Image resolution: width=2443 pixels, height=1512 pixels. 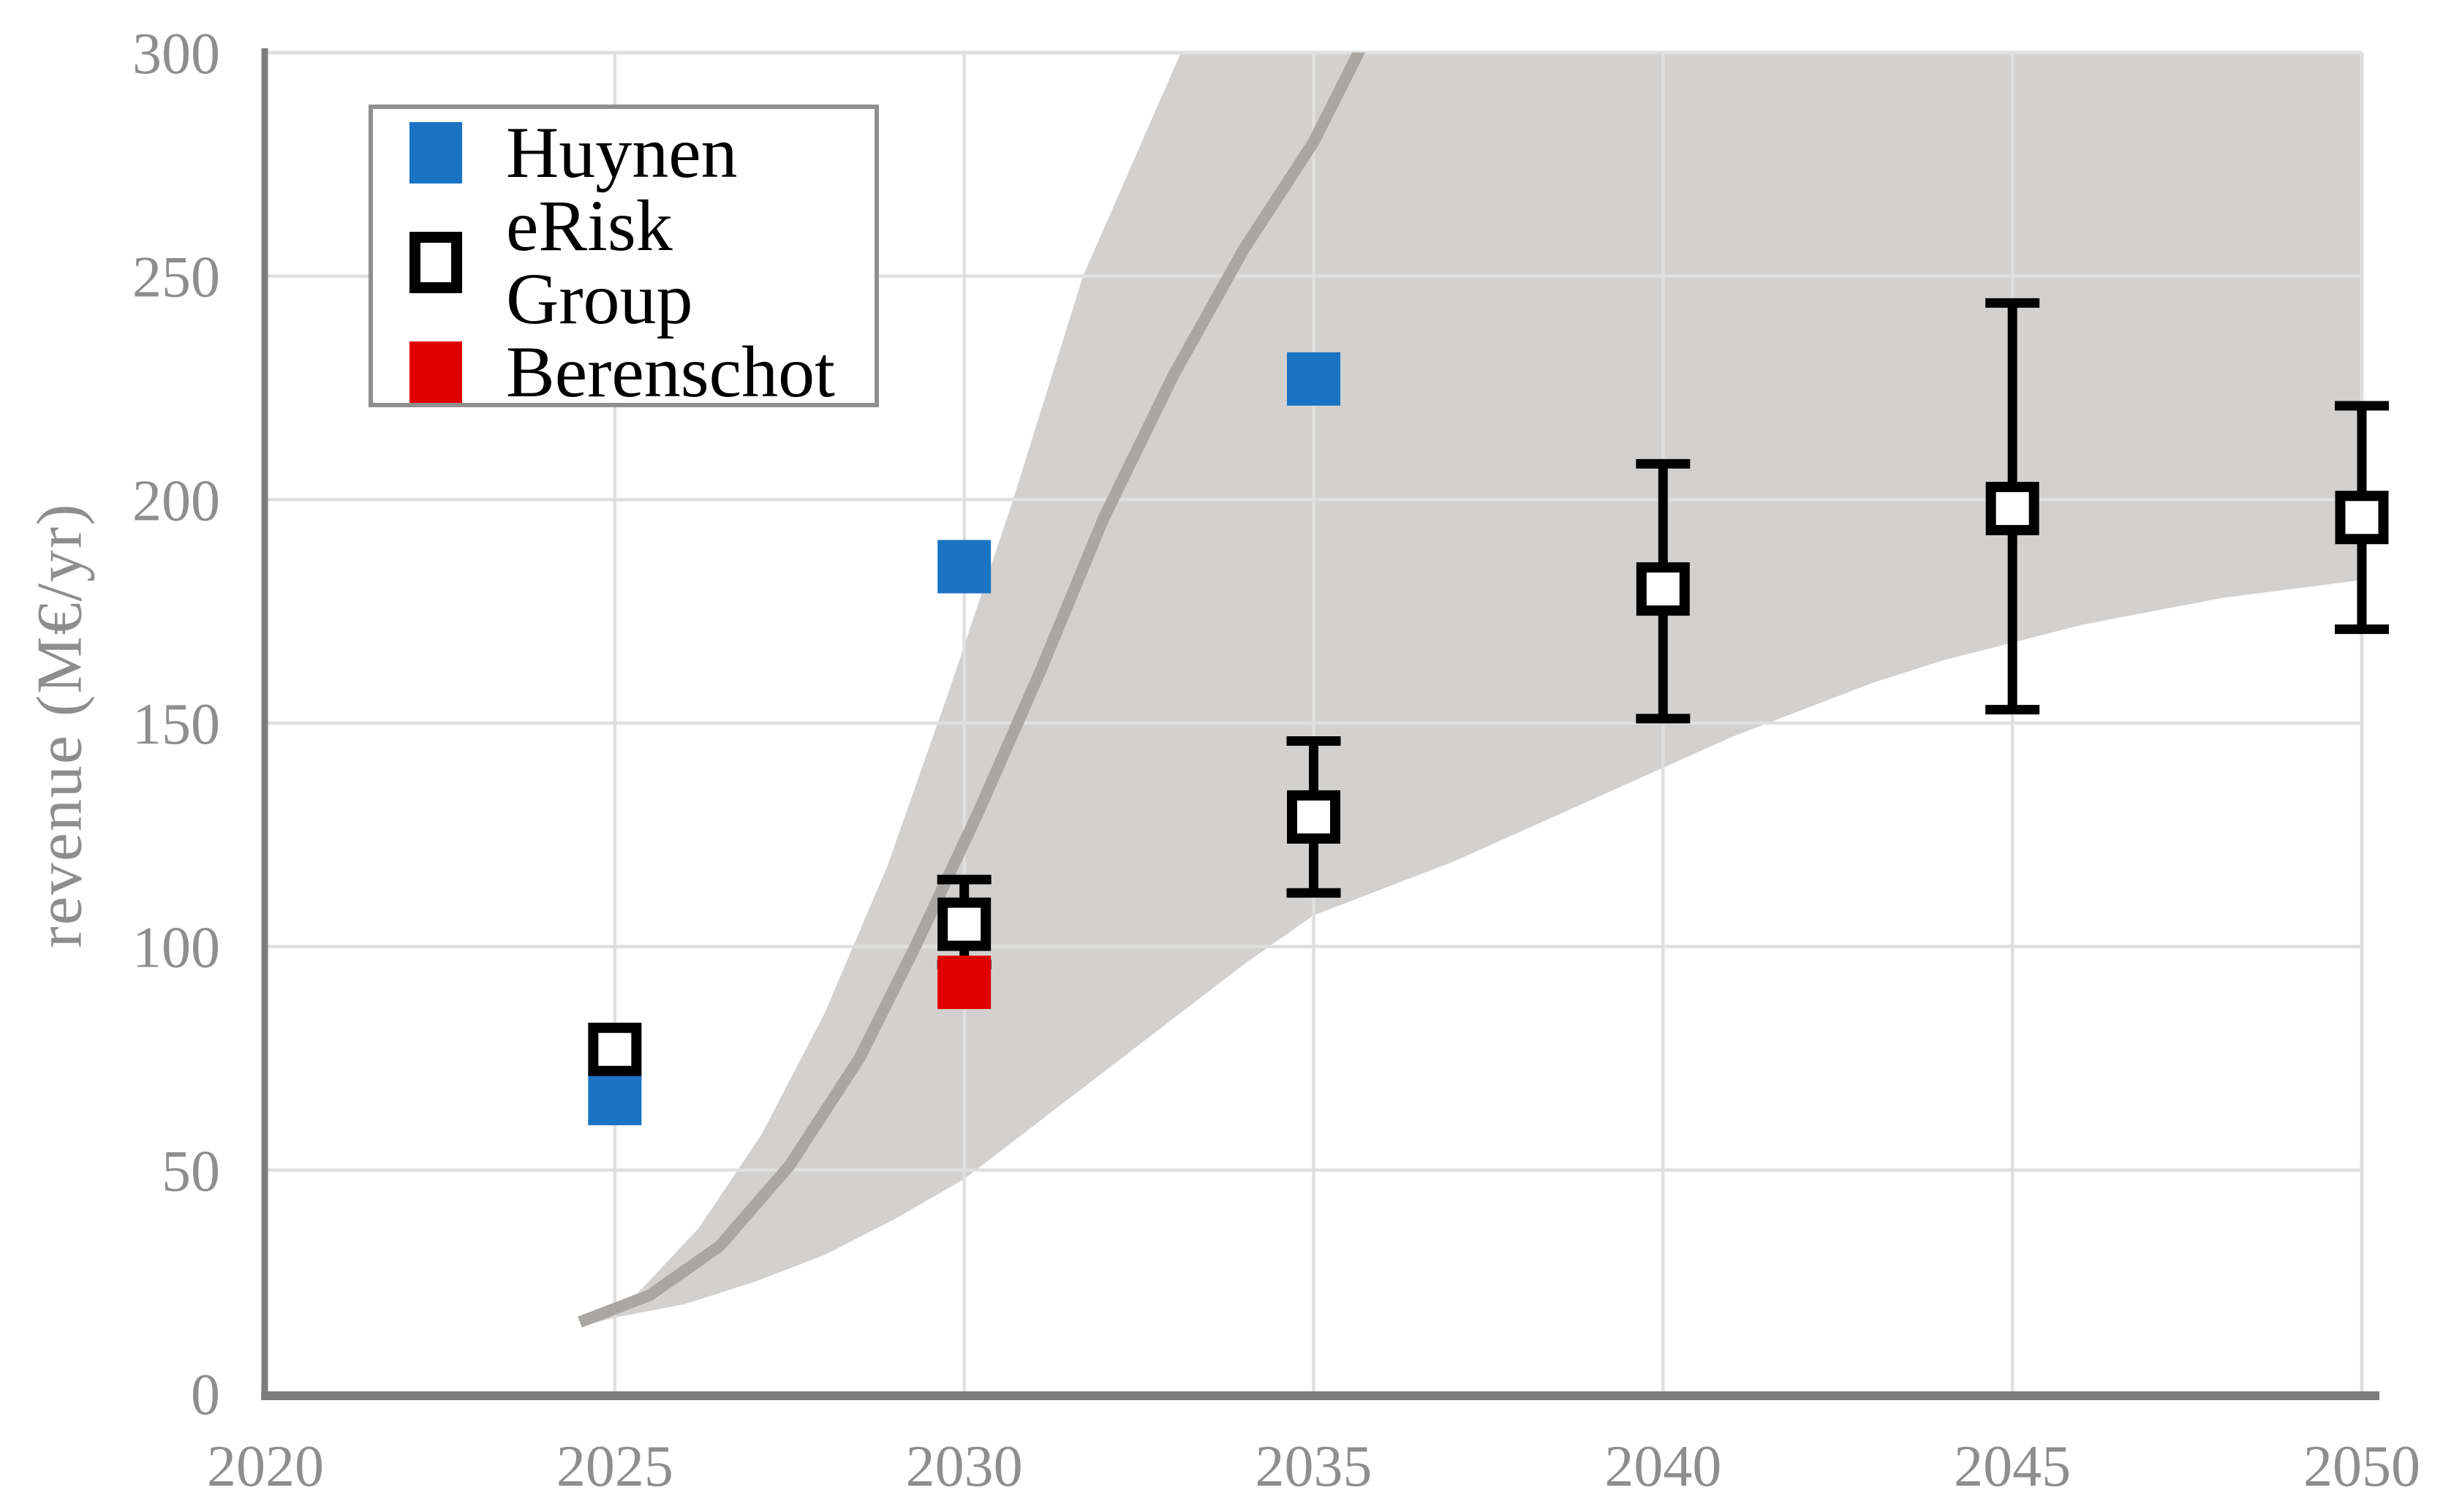 I want to click on y-tick-label: 250, so click(x=176, y=278).